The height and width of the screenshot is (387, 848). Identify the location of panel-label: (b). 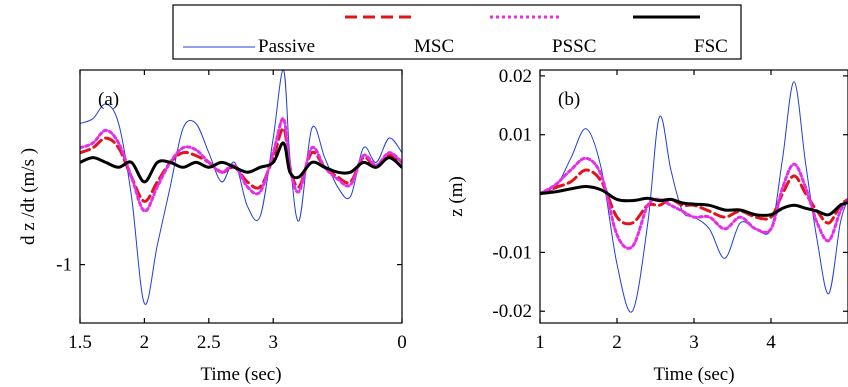
(569, 99).